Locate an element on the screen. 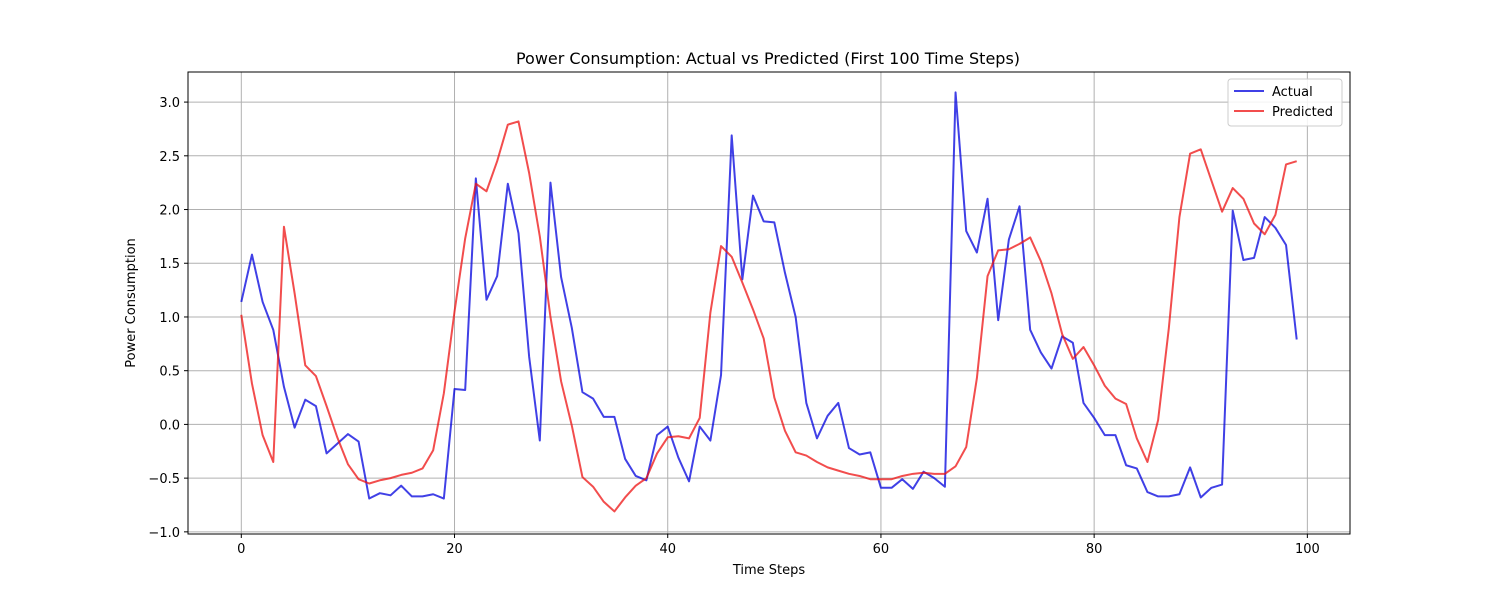 The height and width of the screenshot is (600, 1500). y-tick-label: 1.5 is located at coordinates (169, 264).